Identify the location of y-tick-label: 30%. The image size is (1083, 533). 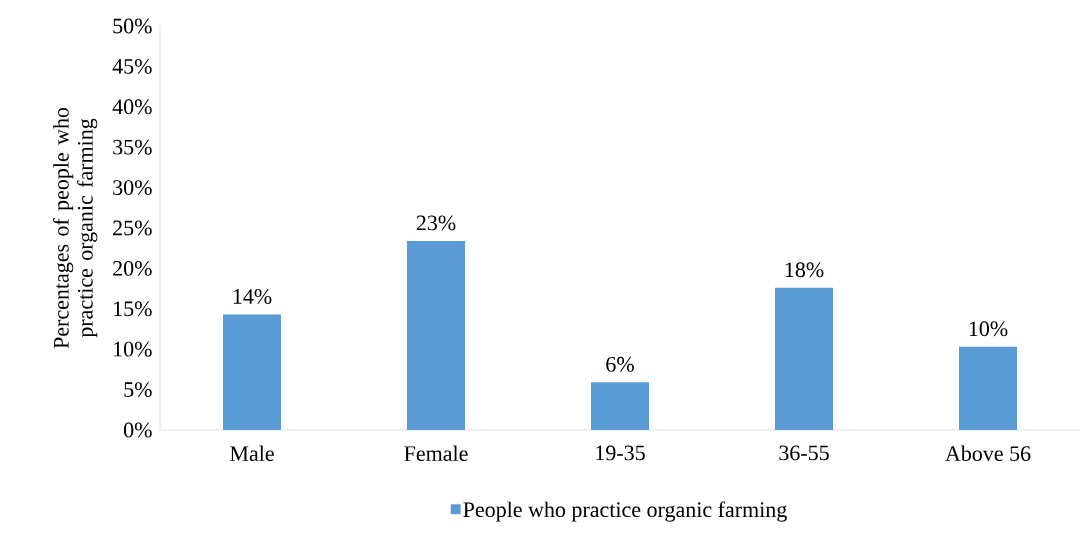
(132, 188).